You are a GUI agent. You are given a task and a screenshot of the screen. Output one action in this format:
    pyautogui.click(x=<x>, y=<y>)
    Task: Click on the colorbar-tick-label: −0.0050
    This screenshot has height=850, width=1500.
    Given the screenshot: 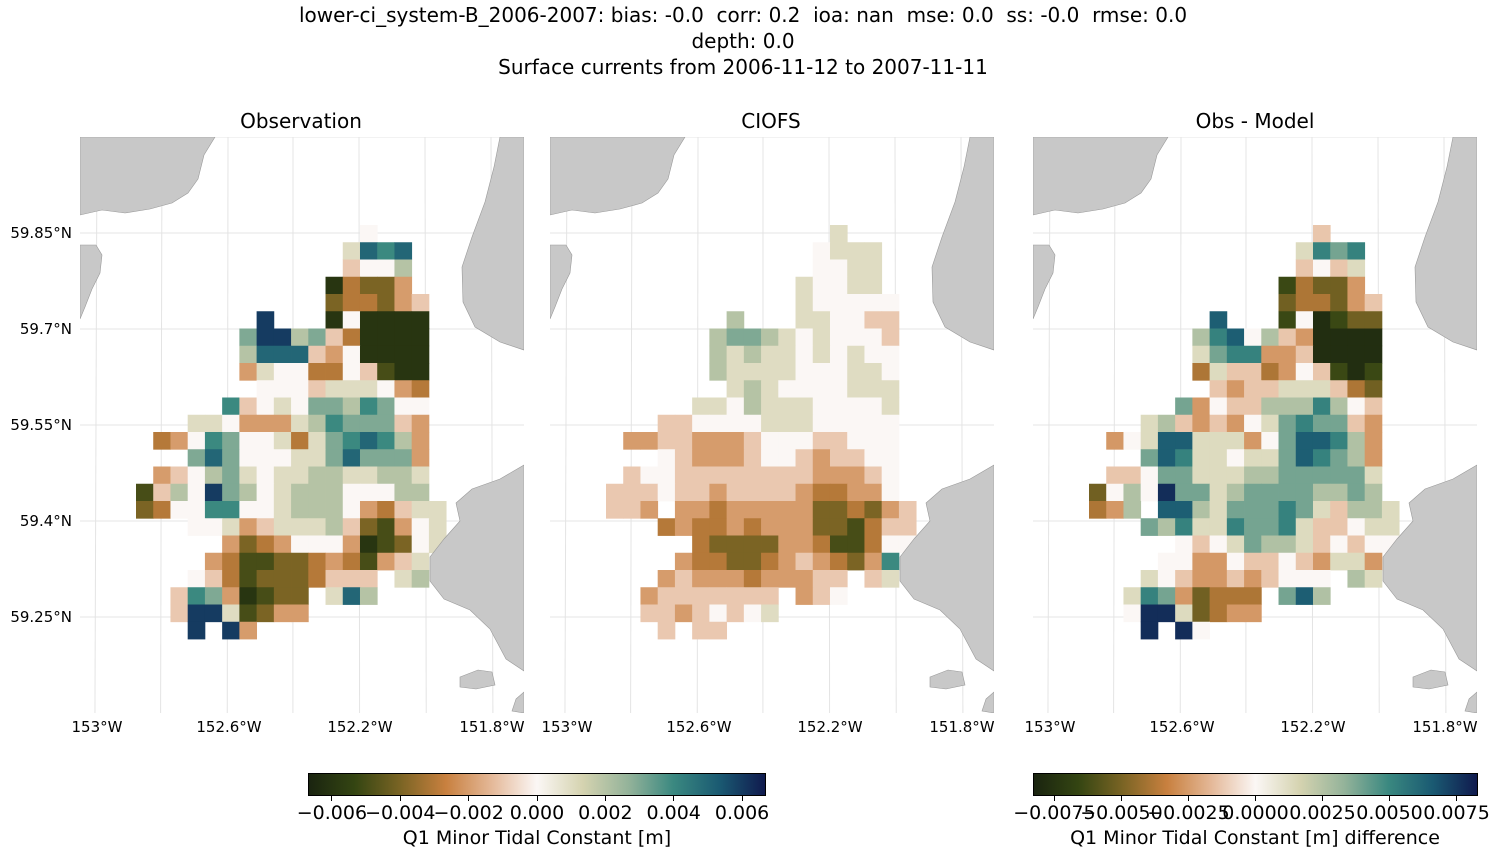 What is the action you would take?
    pyautogui.click(x=1121, y=813)
    